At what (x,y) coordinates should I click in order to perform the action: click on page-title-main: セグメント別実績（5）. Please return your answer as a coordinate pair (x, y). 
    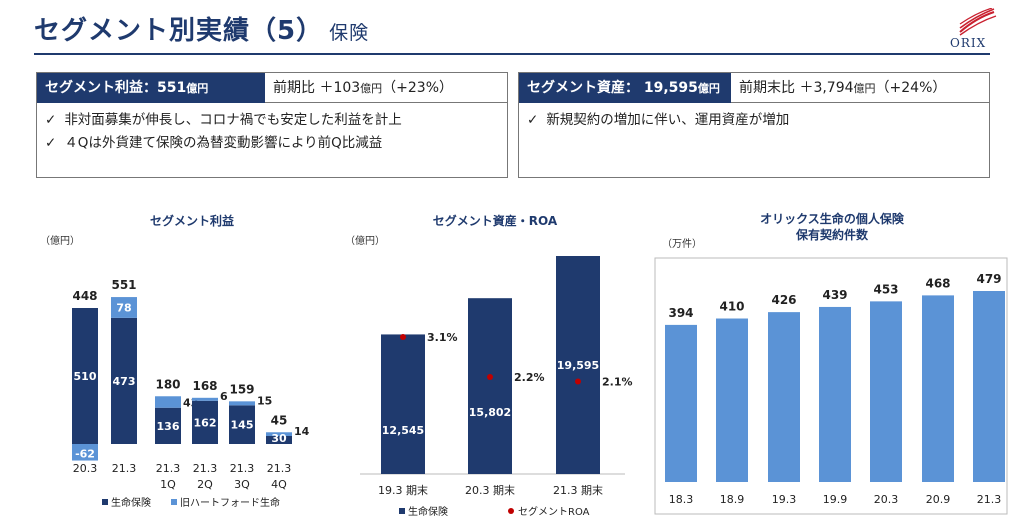
    Looking at the image, I should click on (179, 31).